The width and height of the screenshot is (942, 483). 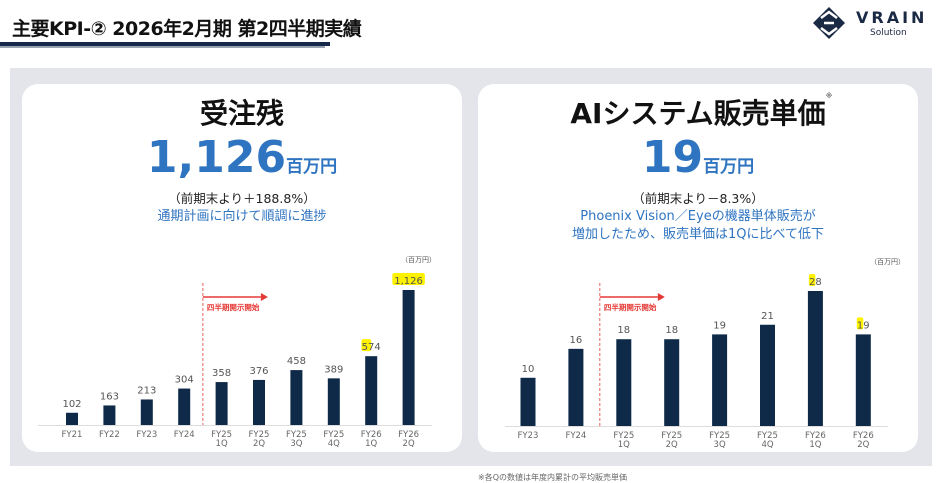 I want to click on data-label: 102, so click(x=71, y=404).